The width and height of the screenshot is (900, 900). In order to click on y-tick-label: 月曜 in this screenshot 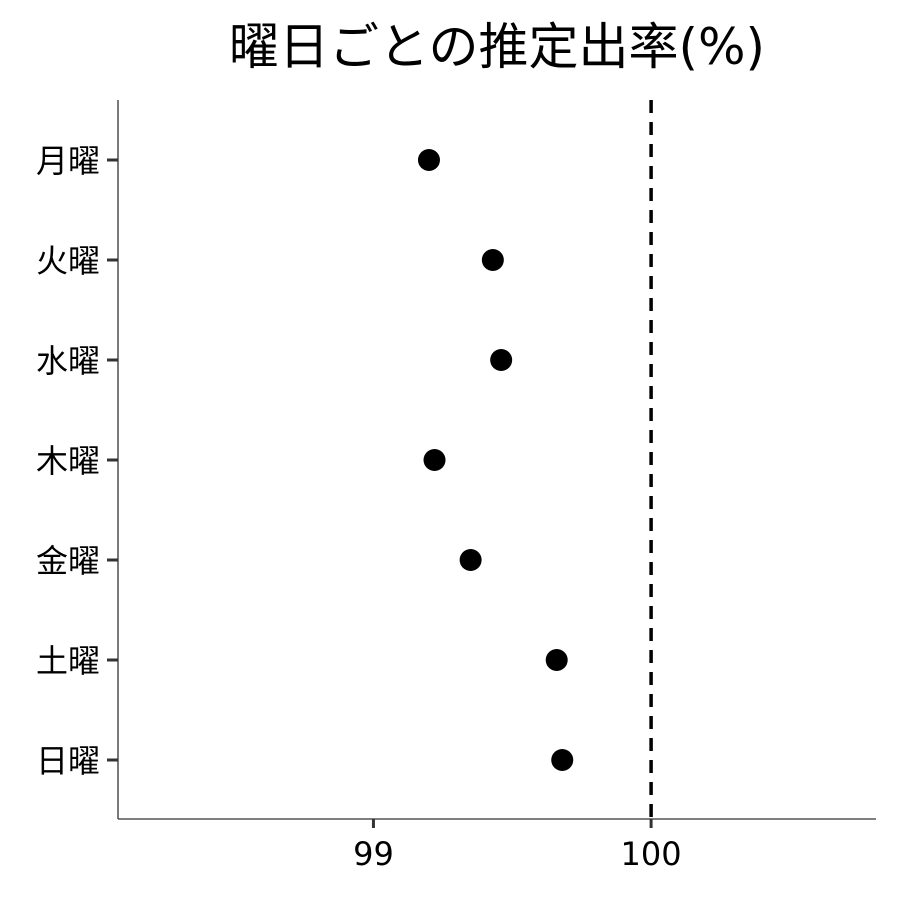, I will do `click(68, 161)`.